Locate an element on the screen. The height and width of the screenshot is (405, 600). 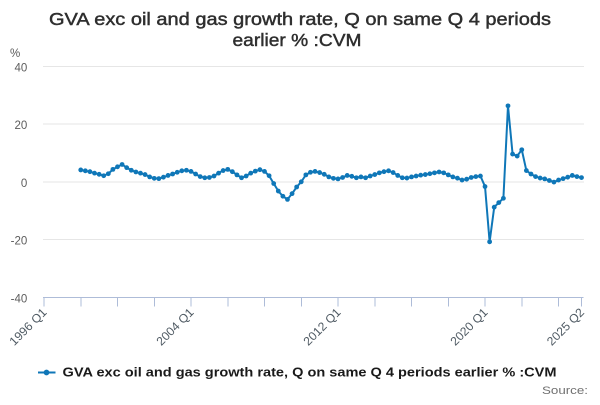
svg-text: 40 is located at coordinates (21, 68).